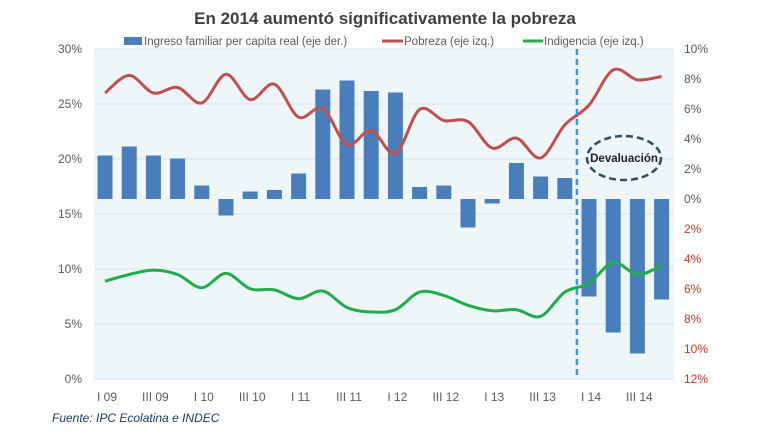 Image resolution: width=770 pixels, height=433 pixels. I want to click on x-tick-label: III 10, so click(252, 397).